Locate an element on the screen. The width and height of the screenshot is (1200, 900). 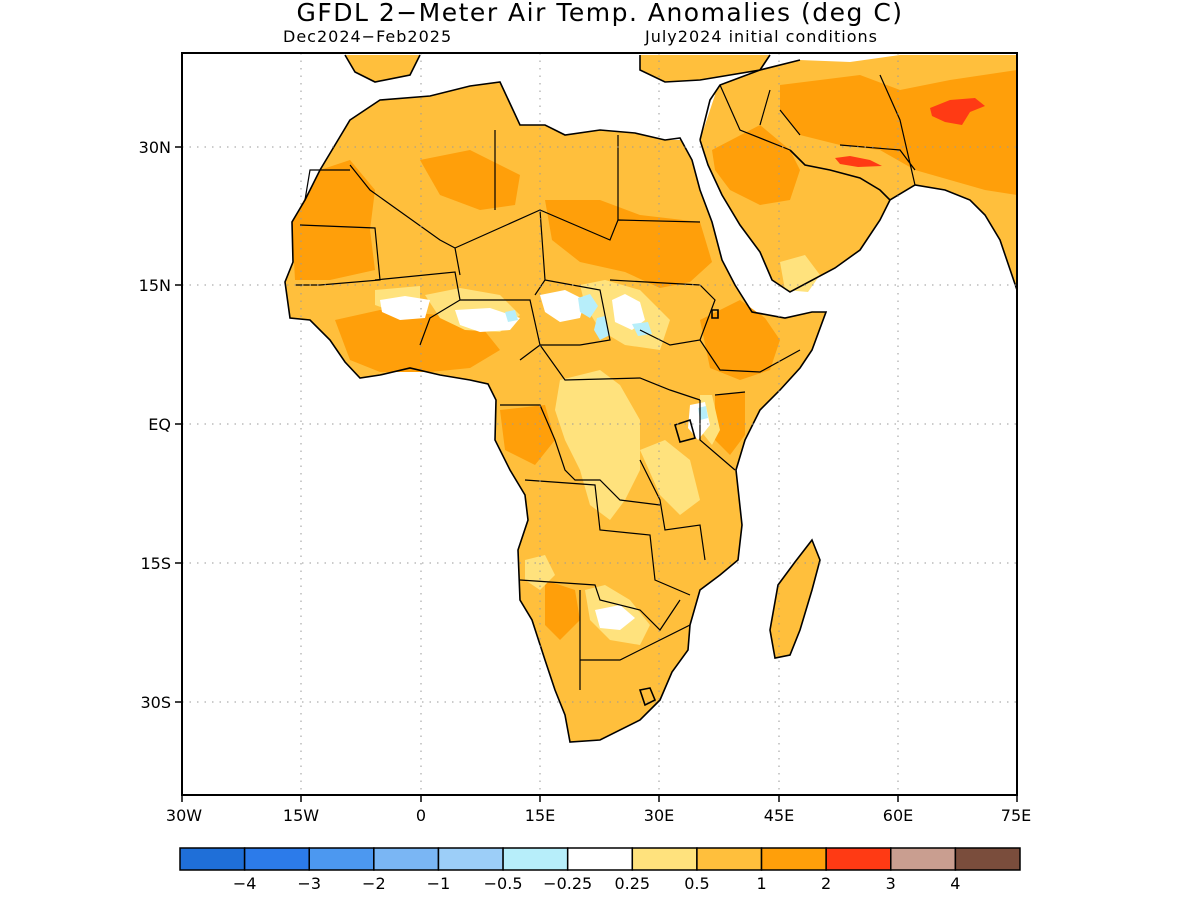
colorbar-label: −0.25 is located at coordinates (567, 883).